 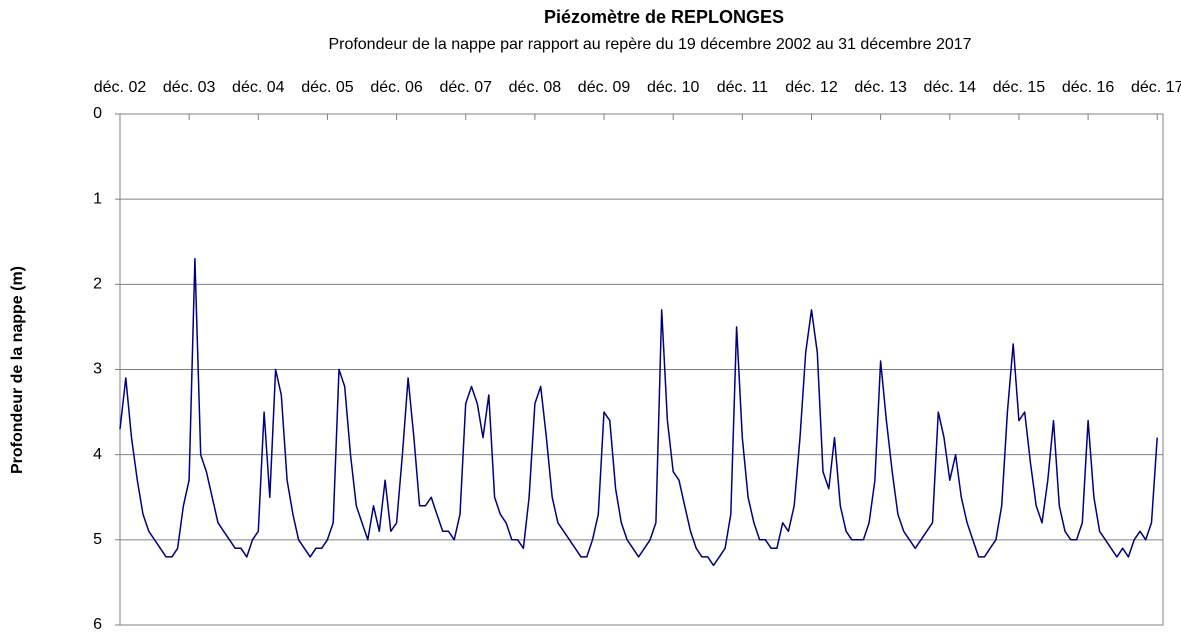 What do you see at coordinates (97, 454) in the screenshot?
I see `y-tick-label: 4` at bounding box center [97, 454].